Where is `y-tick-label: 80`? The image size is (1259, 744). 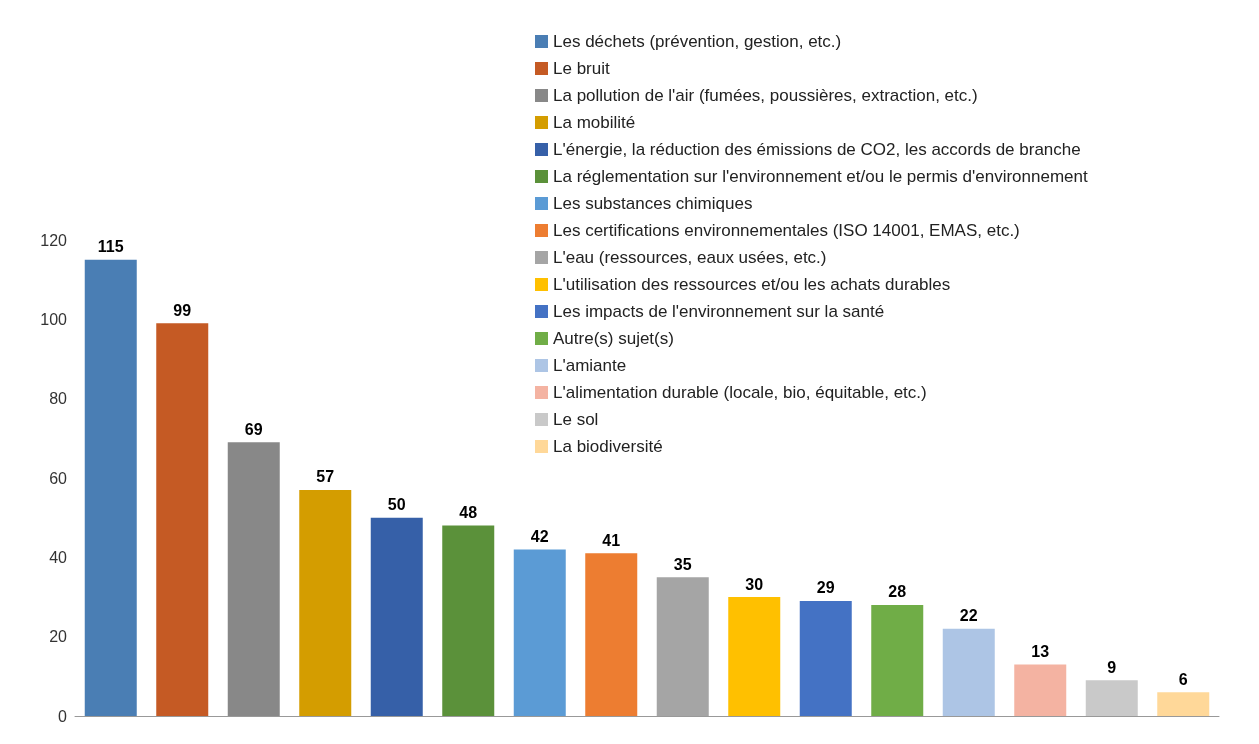
y-tick-label: 80 is located at coordinates (58, 399).